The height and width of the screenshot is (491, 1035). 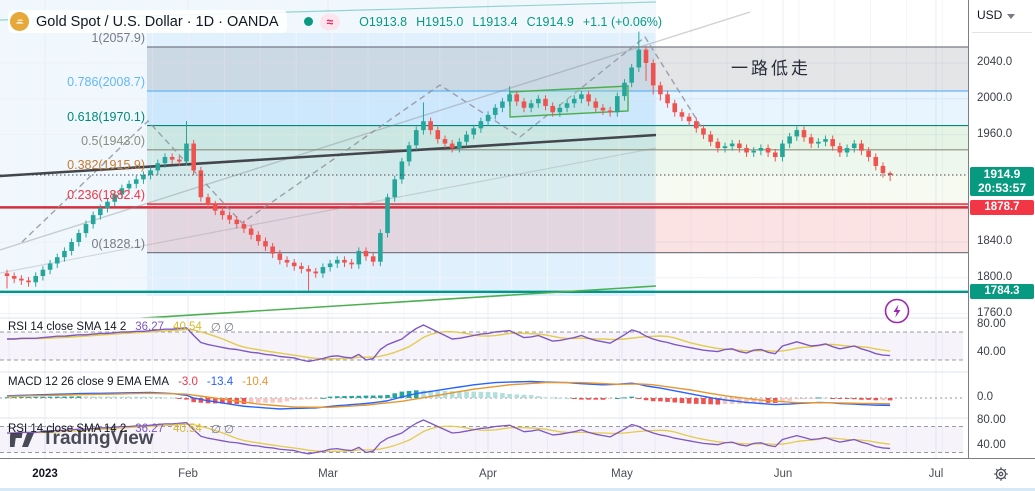 I want to click on alert-level-badge-green: 1784.3, so click(x=1002, y=291).